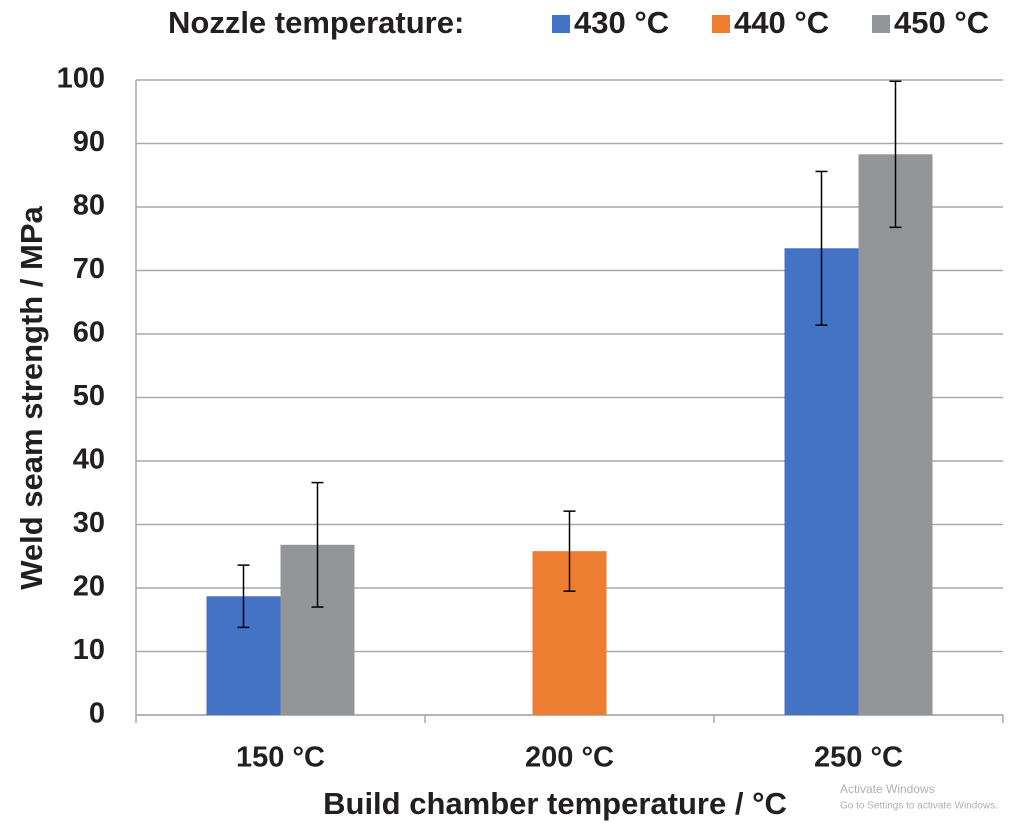 This screenshot has width=1024, height=833. I want to click on y-tick-label: 30, so click(89, 523).